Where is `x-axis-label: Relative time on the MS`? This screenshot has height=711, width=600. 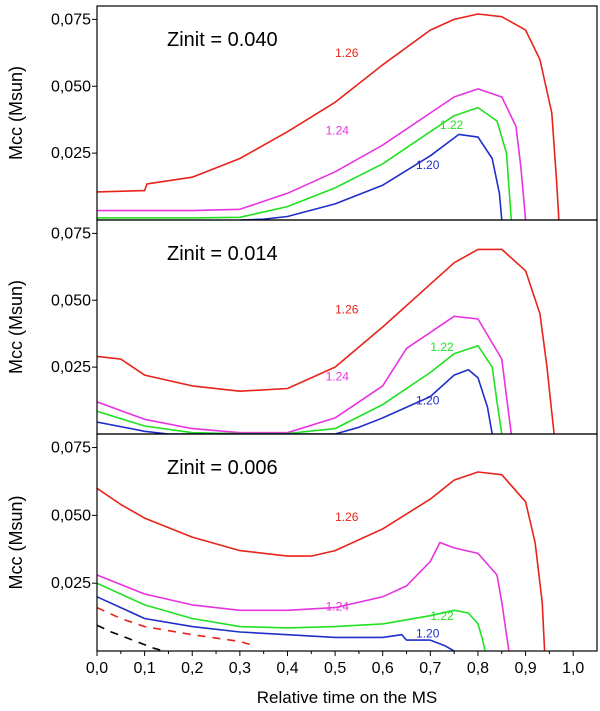 x-axis-label: Relative time on the MS is located at coordinates (347, 697).